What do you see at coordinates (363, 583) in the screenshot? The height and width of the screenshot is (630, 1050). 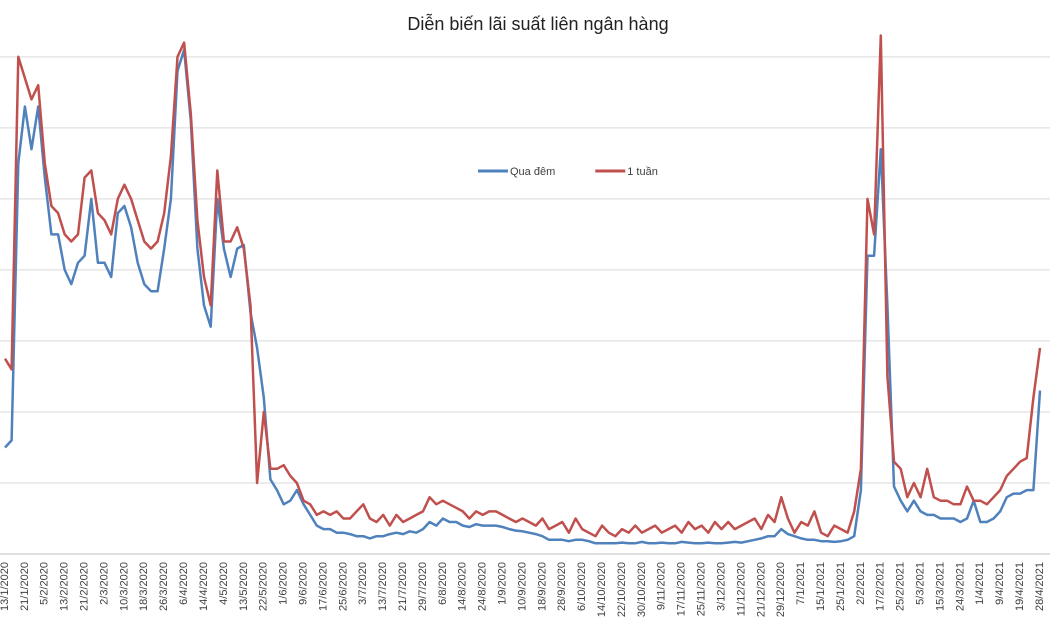 I see `x-tick-label: 3/7/2020` at bounding box center [363, 583].